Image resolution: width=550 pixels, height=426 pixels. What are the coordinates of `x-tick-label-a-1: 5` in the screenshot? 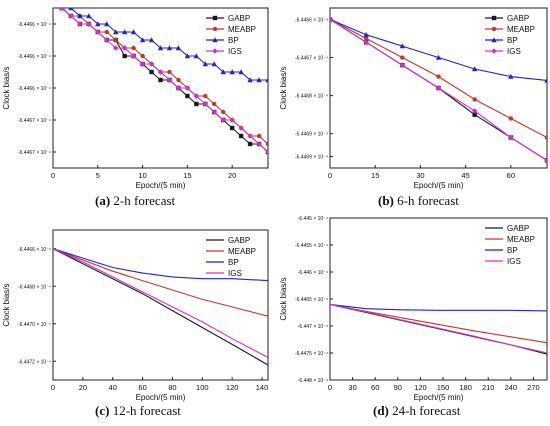 It's located at (98, 175).